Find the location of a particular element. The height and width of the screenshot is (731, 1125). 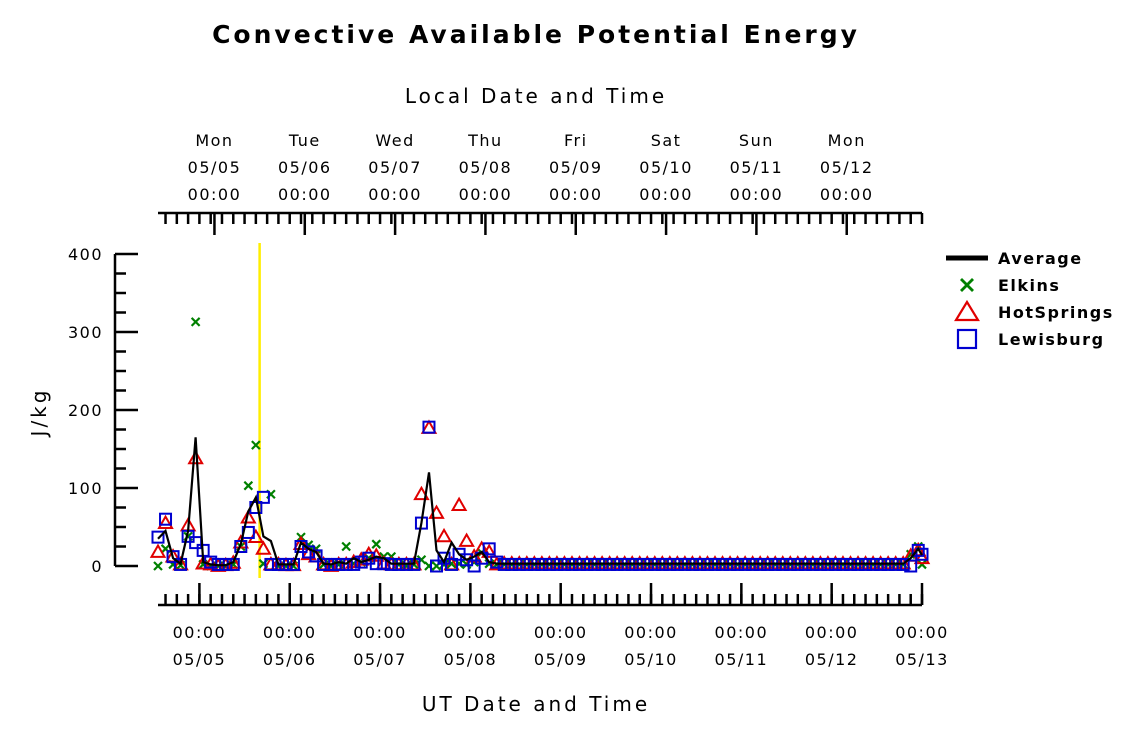

legend-item-hotsprings: HotSprings is located at coordinates (1034, 310).